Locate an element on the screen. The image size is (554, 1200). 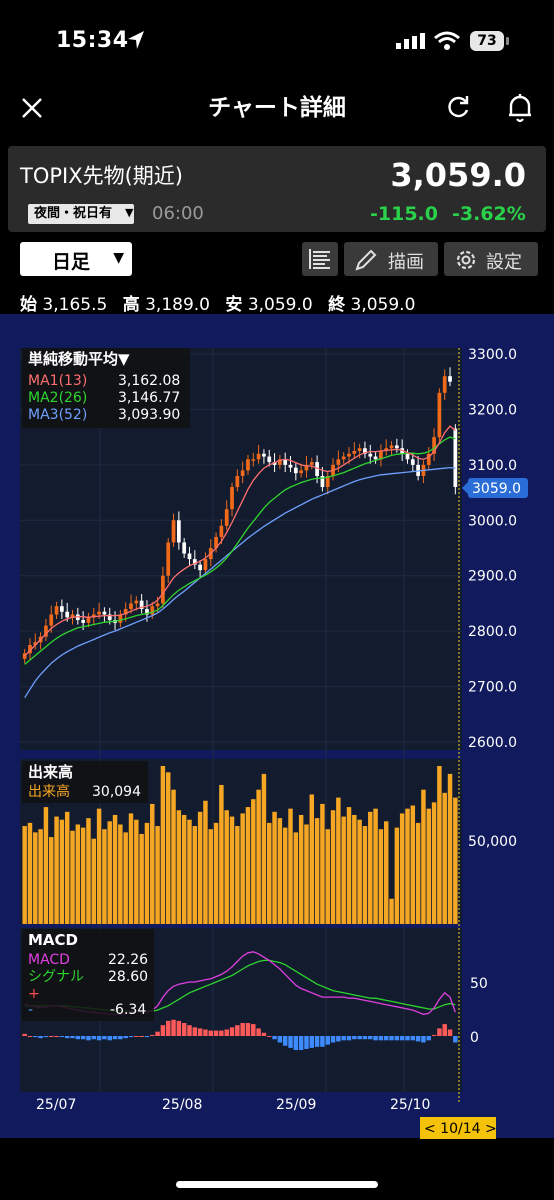
battery-indicator: 73 is located at coordinates (487, 41).